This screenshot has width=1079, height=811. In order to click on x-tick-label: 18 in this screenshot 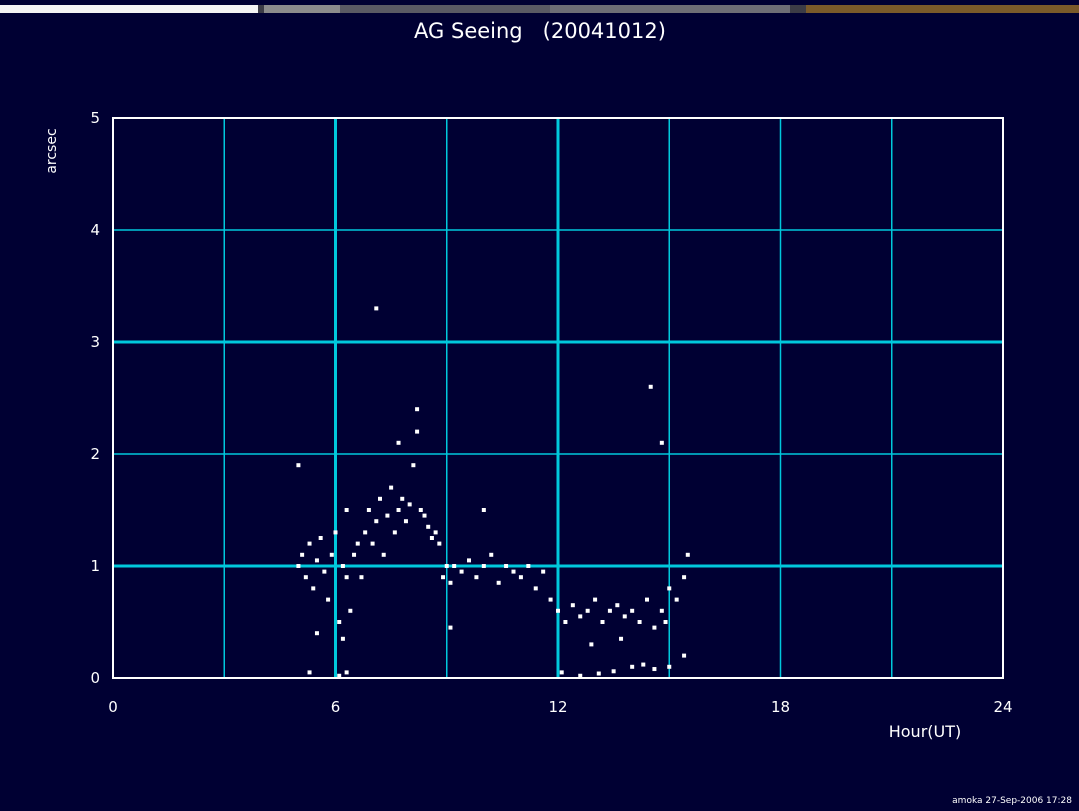, I will do `click(780, 707)`.